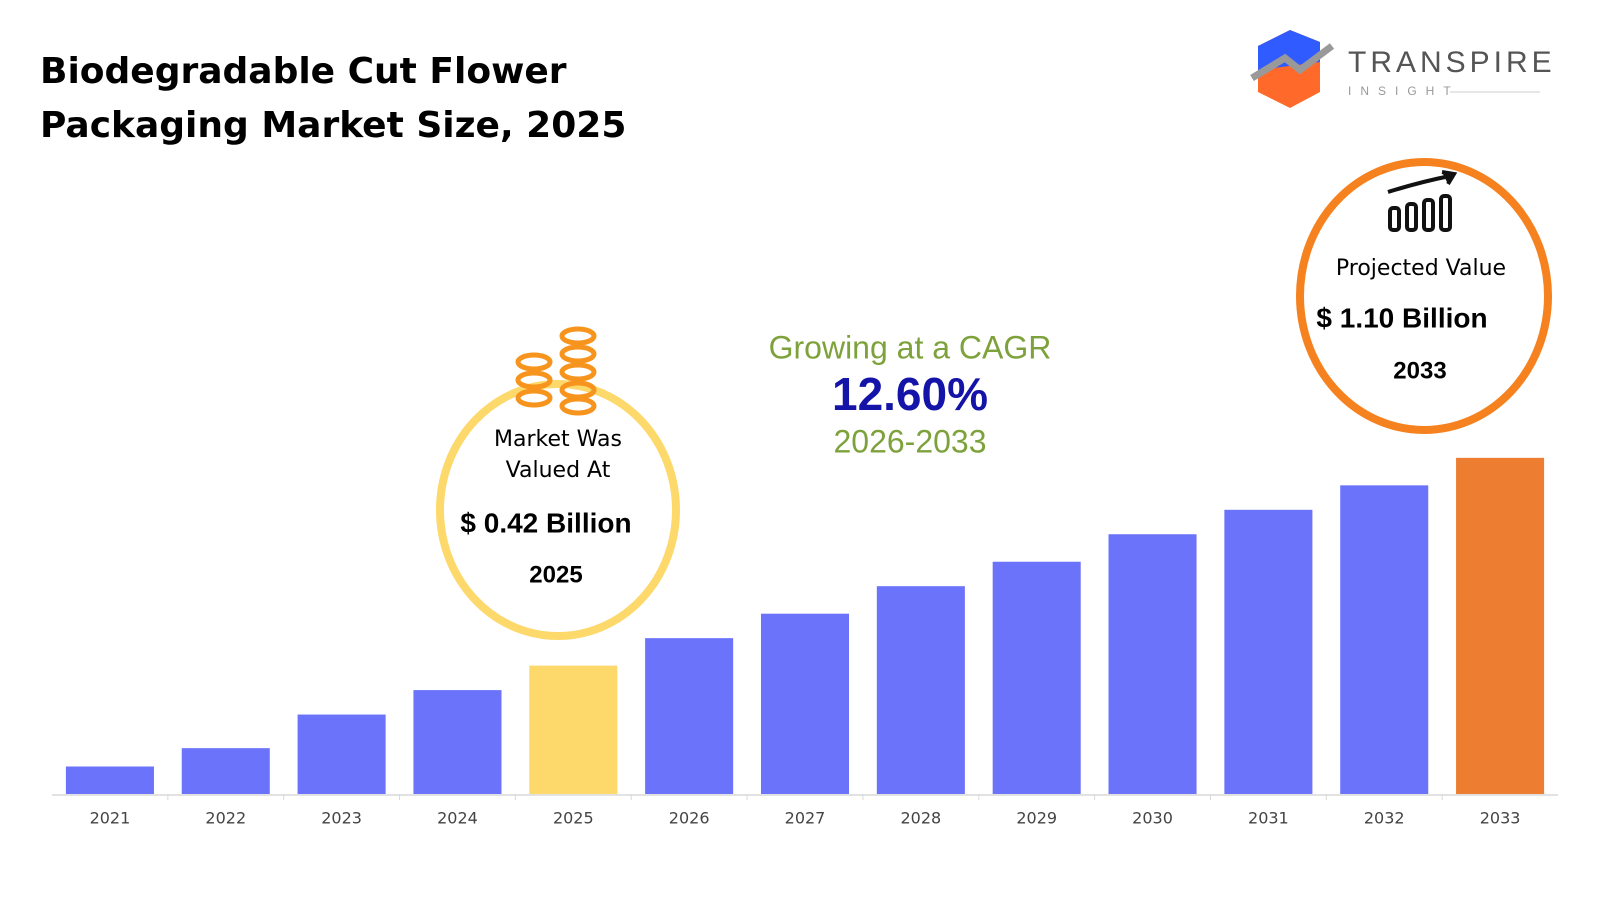  I want to click on start-note-line: Valued At, so click(558, 470).